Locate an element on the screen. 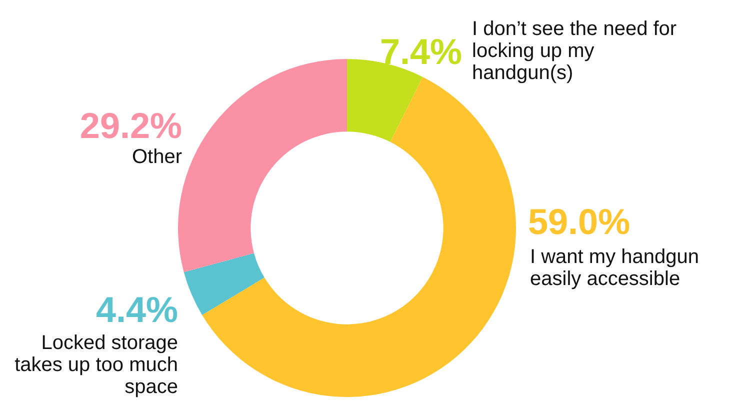 This screenshot has height=403, width=741. slice-label: Locked storage takes up too much space is located at coordinates (96, 365).